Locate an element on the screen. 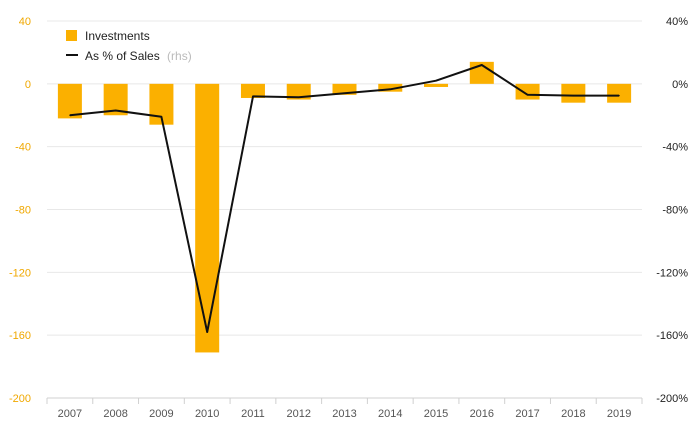  x-tick-label: 2011 is located at coordinates (253, 414).